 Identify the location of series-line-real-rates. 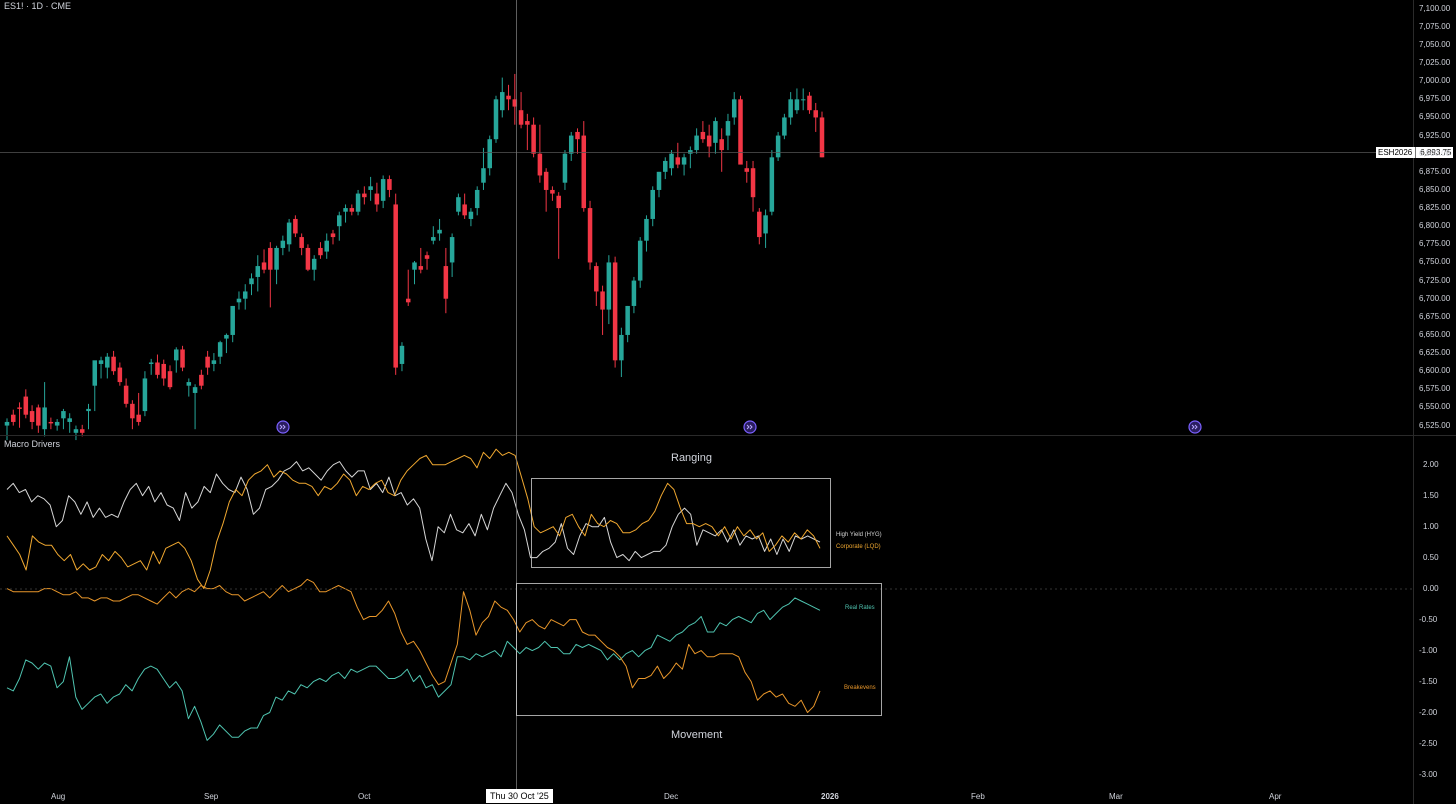
(413, 669).